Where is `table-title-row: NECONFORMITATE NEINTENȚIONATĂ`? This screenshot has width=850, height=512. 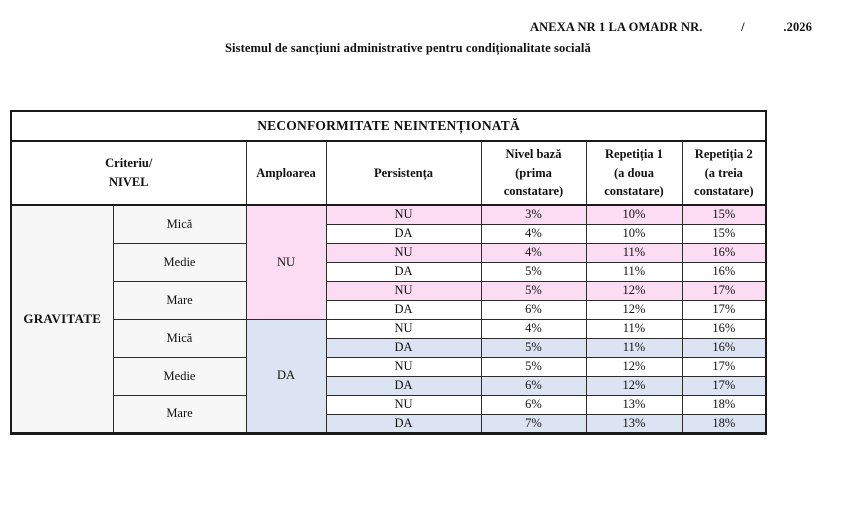 table-title-row: NECONFORMITATE NEINTENȚIONATĂ is located at coordinates (388, 126).